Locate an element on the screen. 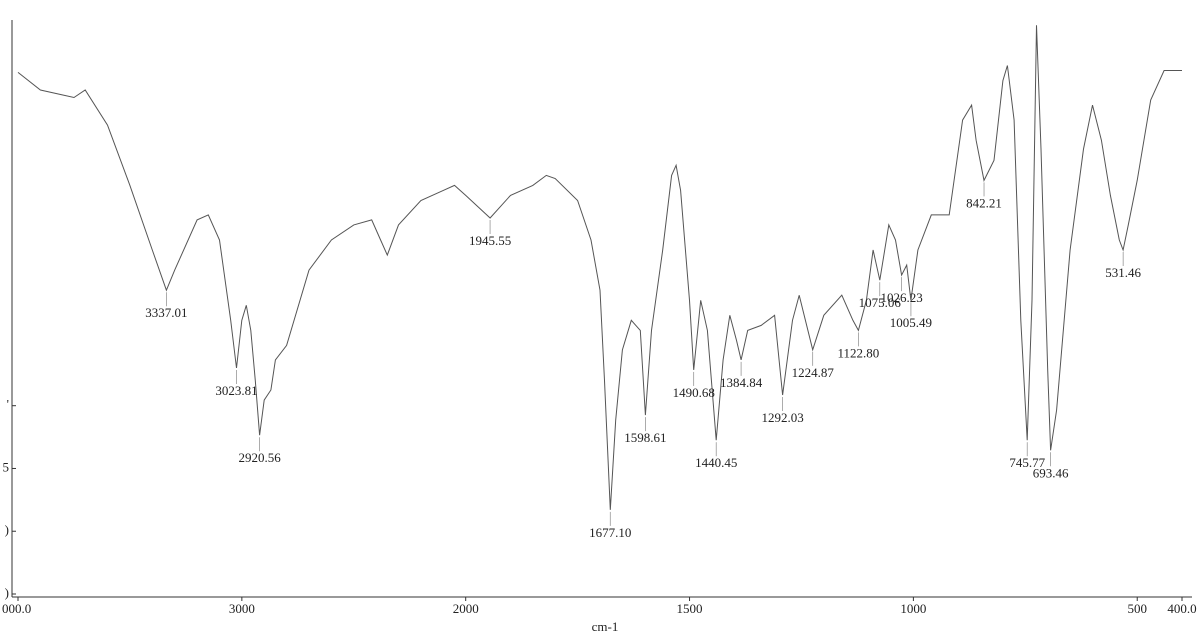  peak-label: 1598.61 is located at coordinates (645, 437).